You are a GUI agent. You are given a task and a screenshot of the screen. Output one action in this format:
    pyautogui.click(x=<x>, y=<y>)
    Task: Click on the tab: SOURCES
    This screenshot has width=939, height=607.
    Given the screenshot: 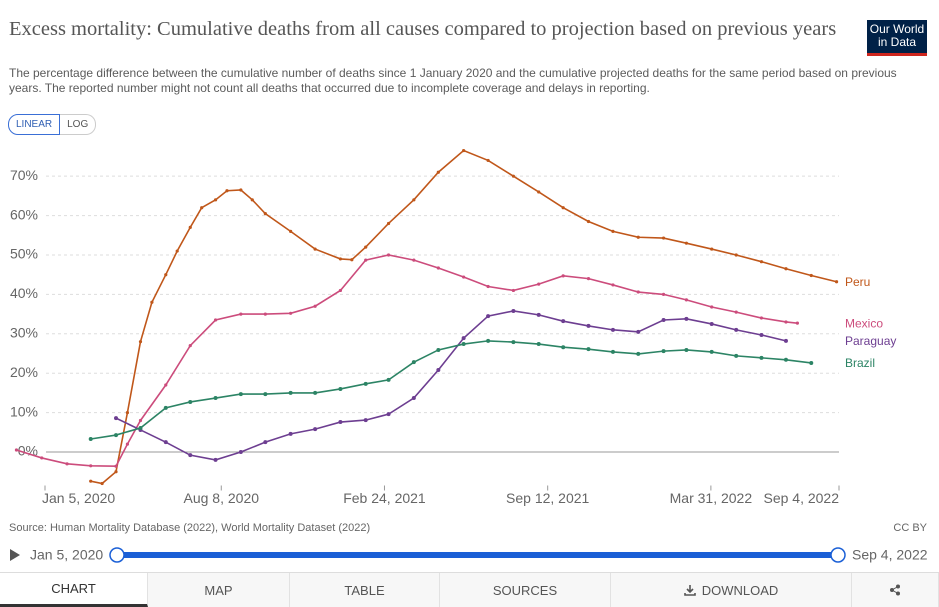 What is the action you would take?
    pyautogui.click(x=525, y=590)
    